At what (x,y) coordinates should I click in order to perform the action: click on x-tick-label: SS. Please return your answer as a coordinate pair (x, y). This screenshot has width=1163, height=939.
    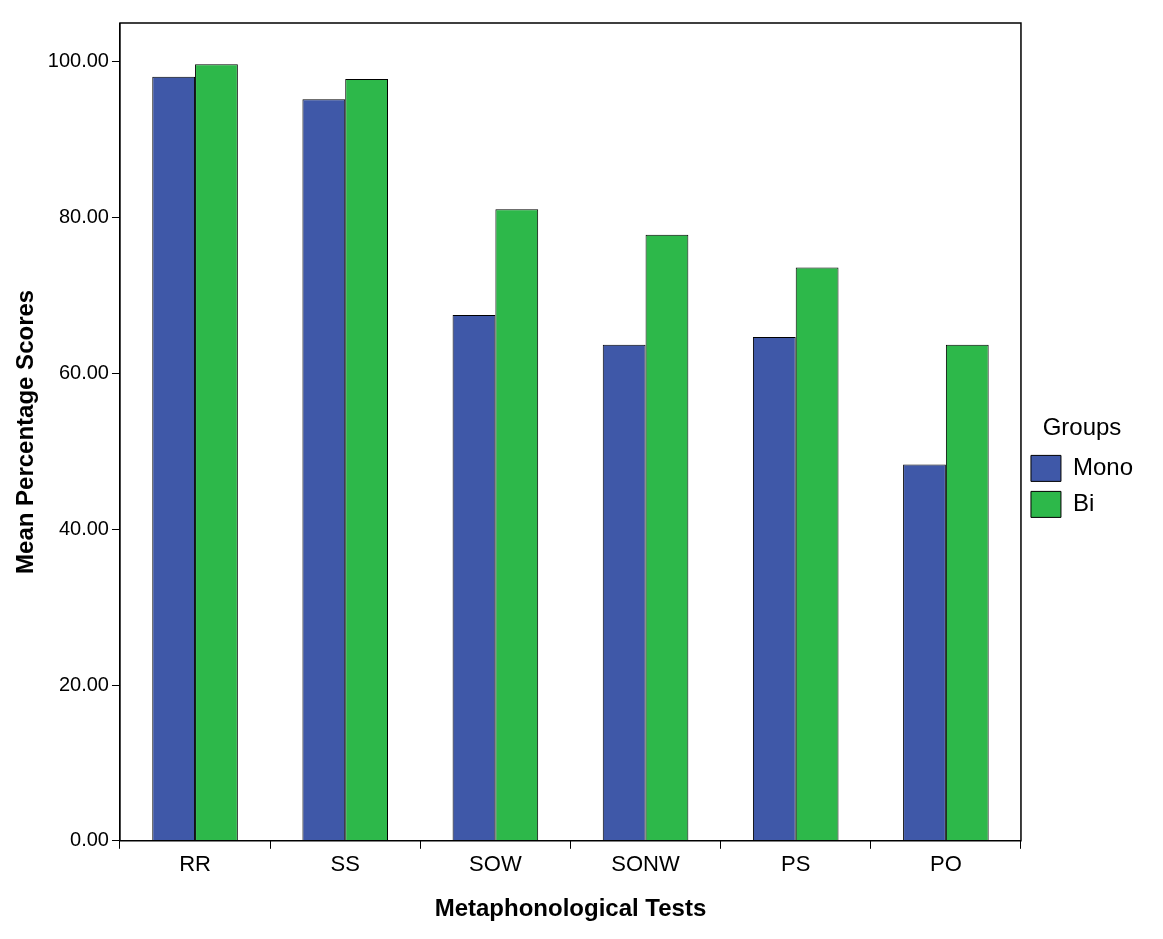
    Looking at the image, I should click on (345, 864).